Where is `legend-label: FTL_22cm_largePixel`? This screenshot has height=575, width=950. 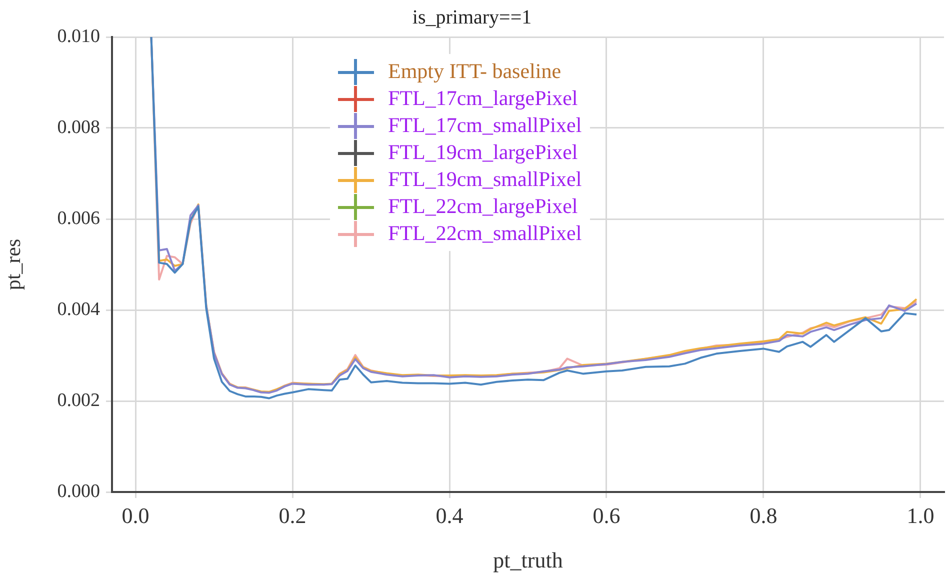
legend-label: FTL_22cm_largePixel is located at coordinates (483, 206).